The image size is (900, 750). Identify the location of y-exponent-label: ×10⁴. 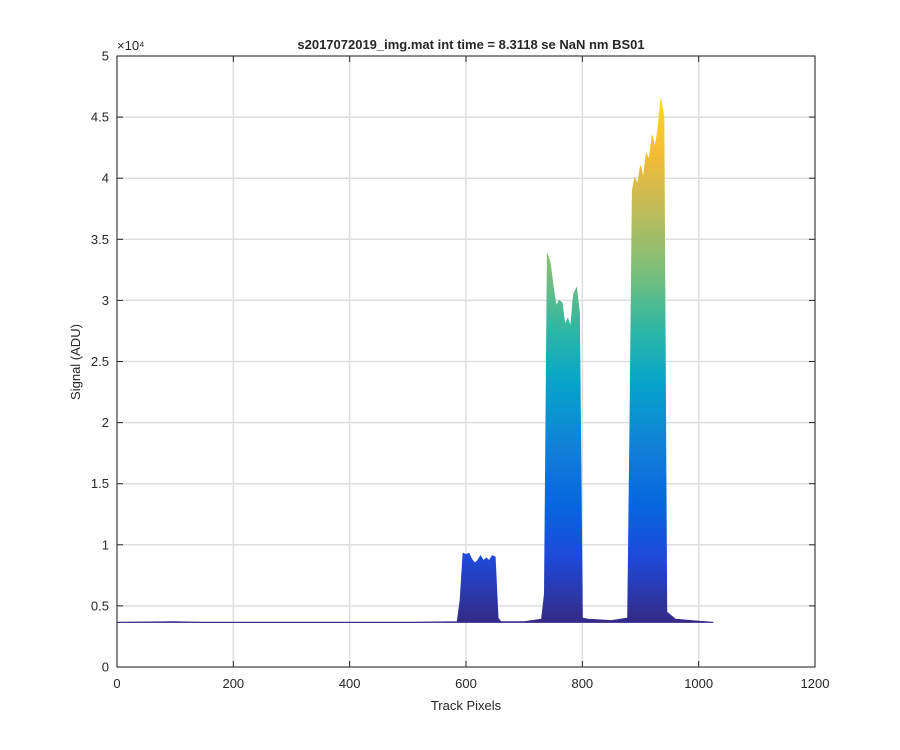
(131, 45).